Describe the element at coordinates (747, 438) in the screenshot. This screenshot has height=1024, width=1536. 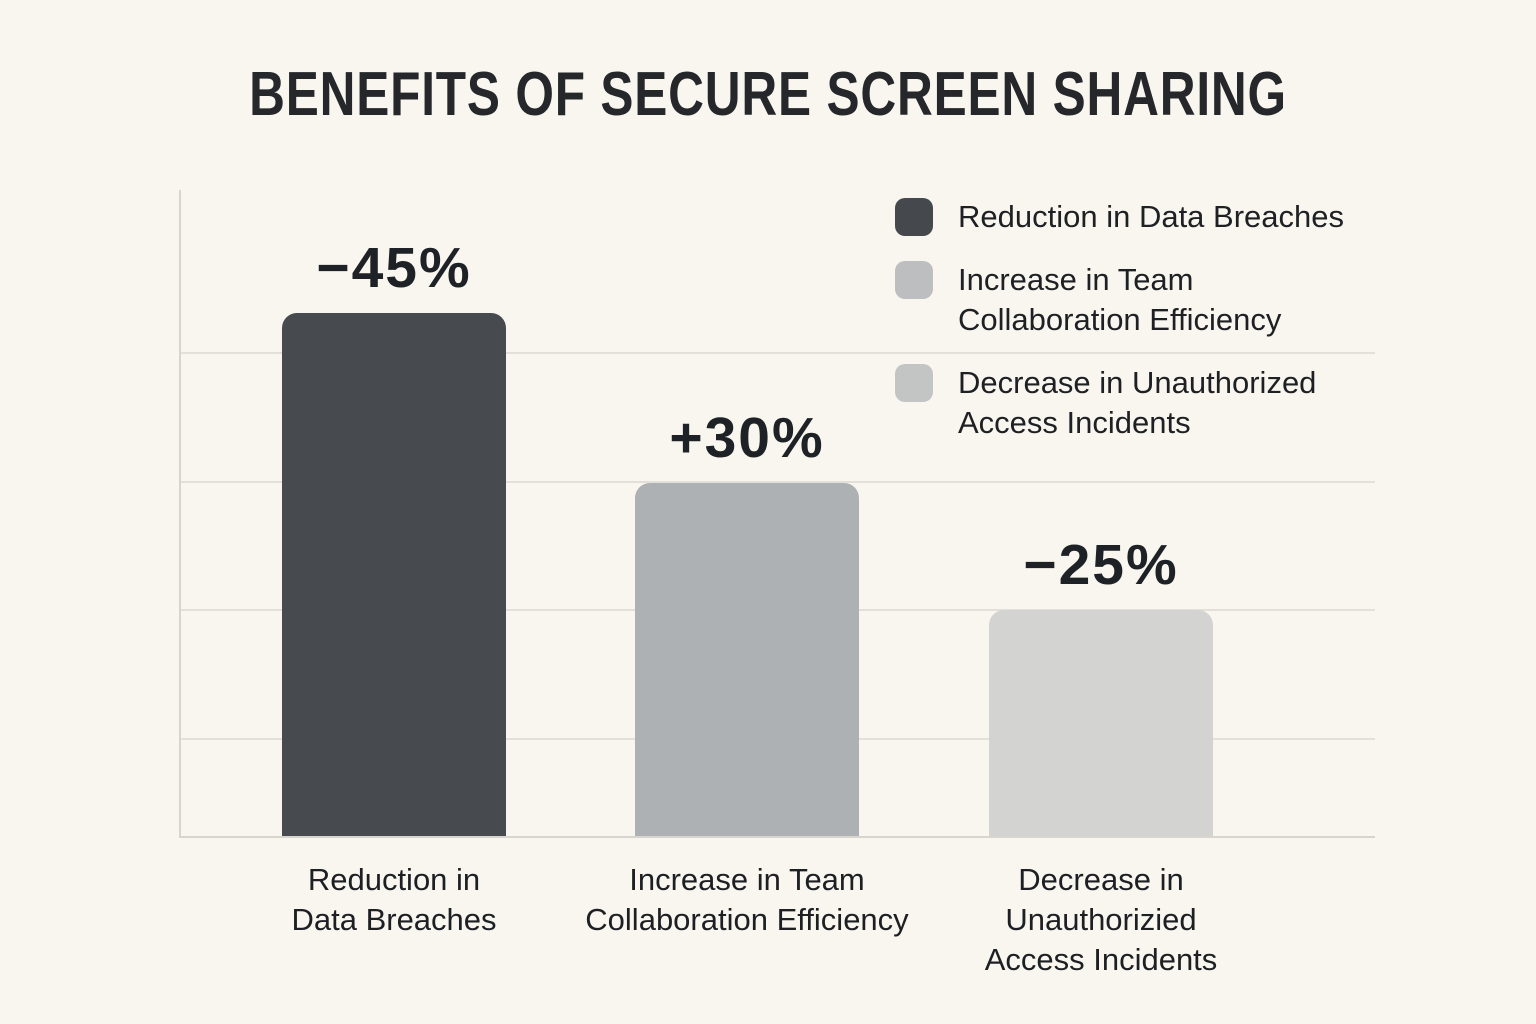
I see `value-label-team-collaboration-efficiency: +30%` at that location.